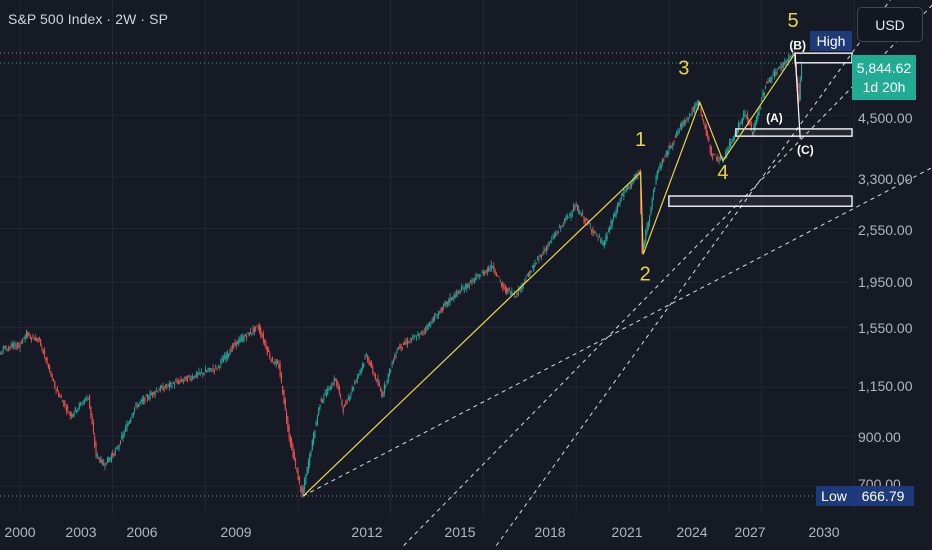 This screenshot has width=932, height=550. What do you see at coordinates (81, 532) in the screenshot?
I see `x-tick-label: 2003` at bounding box center [81, 532].